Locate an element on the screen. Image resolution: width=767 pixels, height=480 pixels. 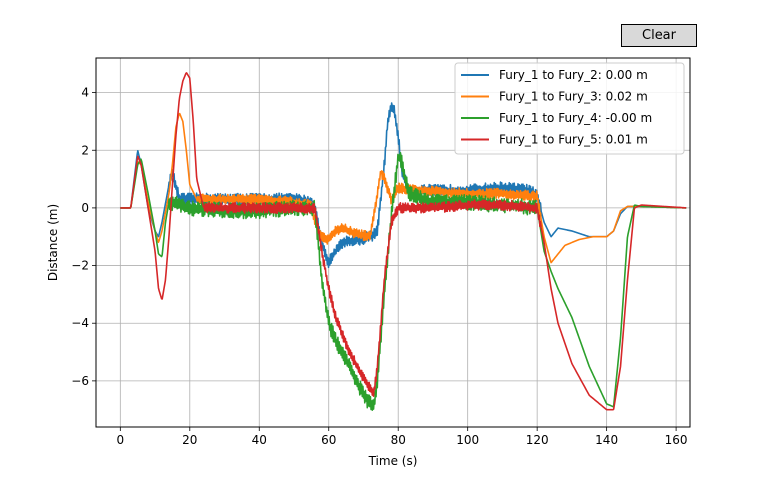
clear-button: Clear is located at coordinates (659, 35).